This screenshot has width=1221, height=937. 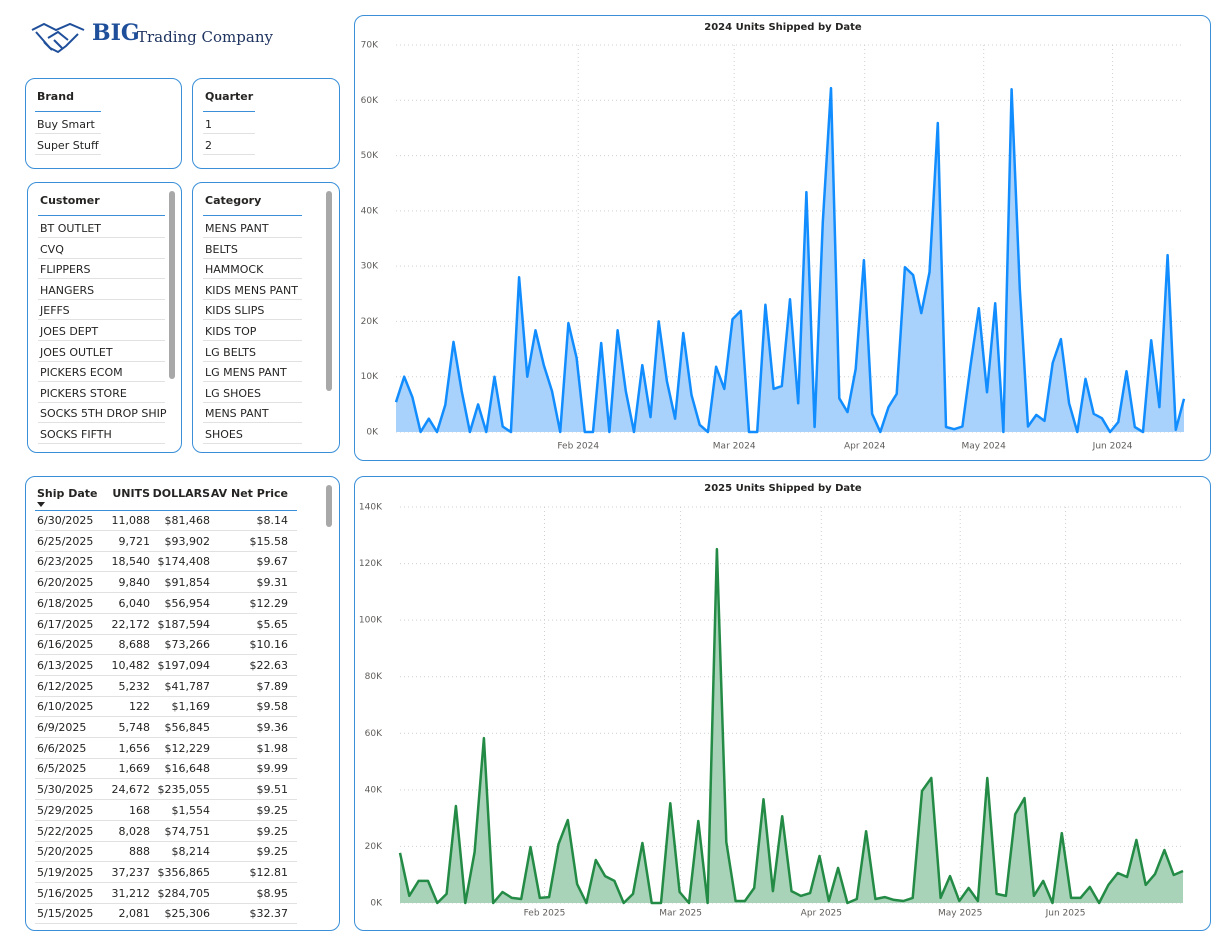 What do you see at coordinates (103, 123) in the screenshot?
I see `brand-slicer: Brand Buy Smart Super Stuff` at bounding box center [103, 123].